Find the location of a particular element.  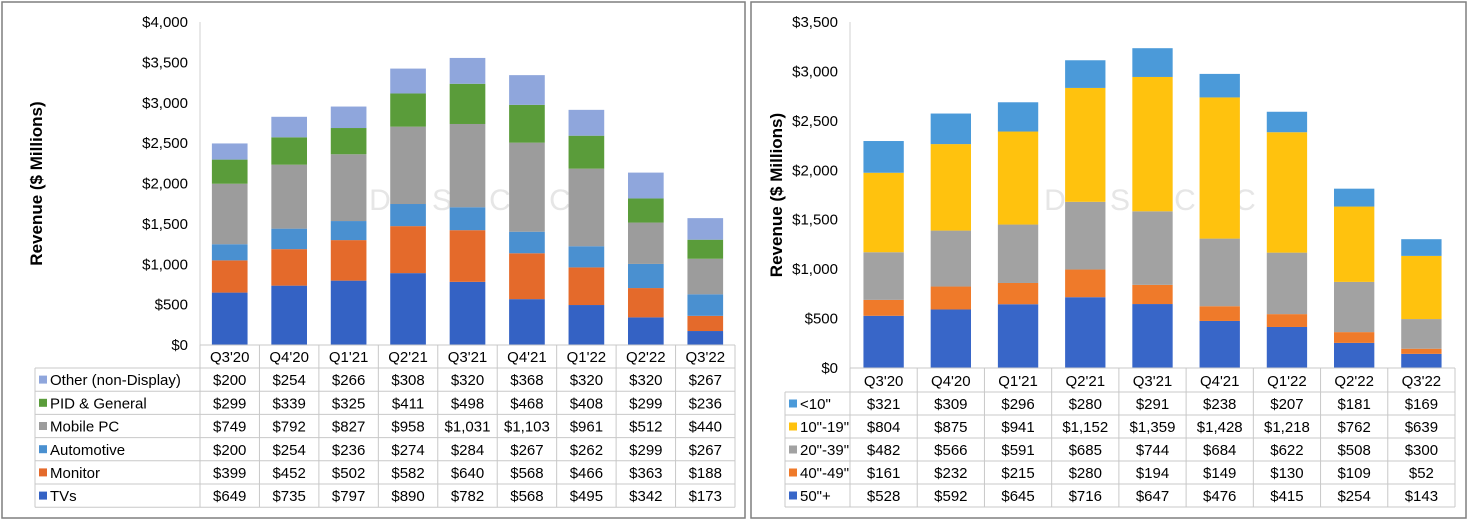

data-label: $109 is located at coordinates (1353, 473).